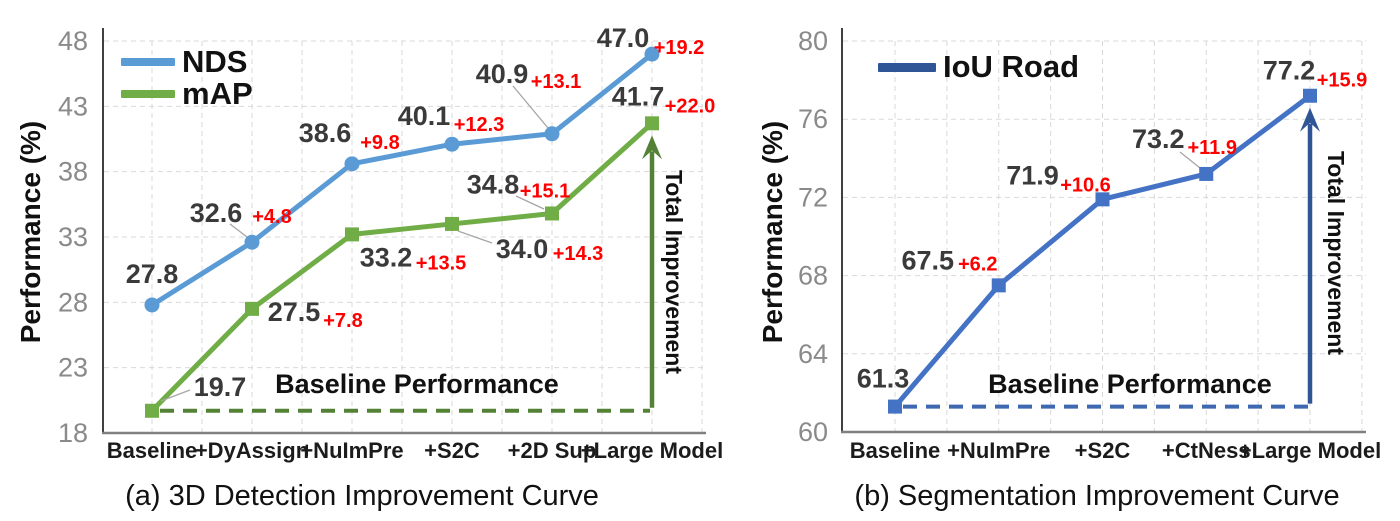  What do you see at coordinates (813, 197) in the screenshot?
I see `y-tick-label: 72` at bounding box center [813, 197].